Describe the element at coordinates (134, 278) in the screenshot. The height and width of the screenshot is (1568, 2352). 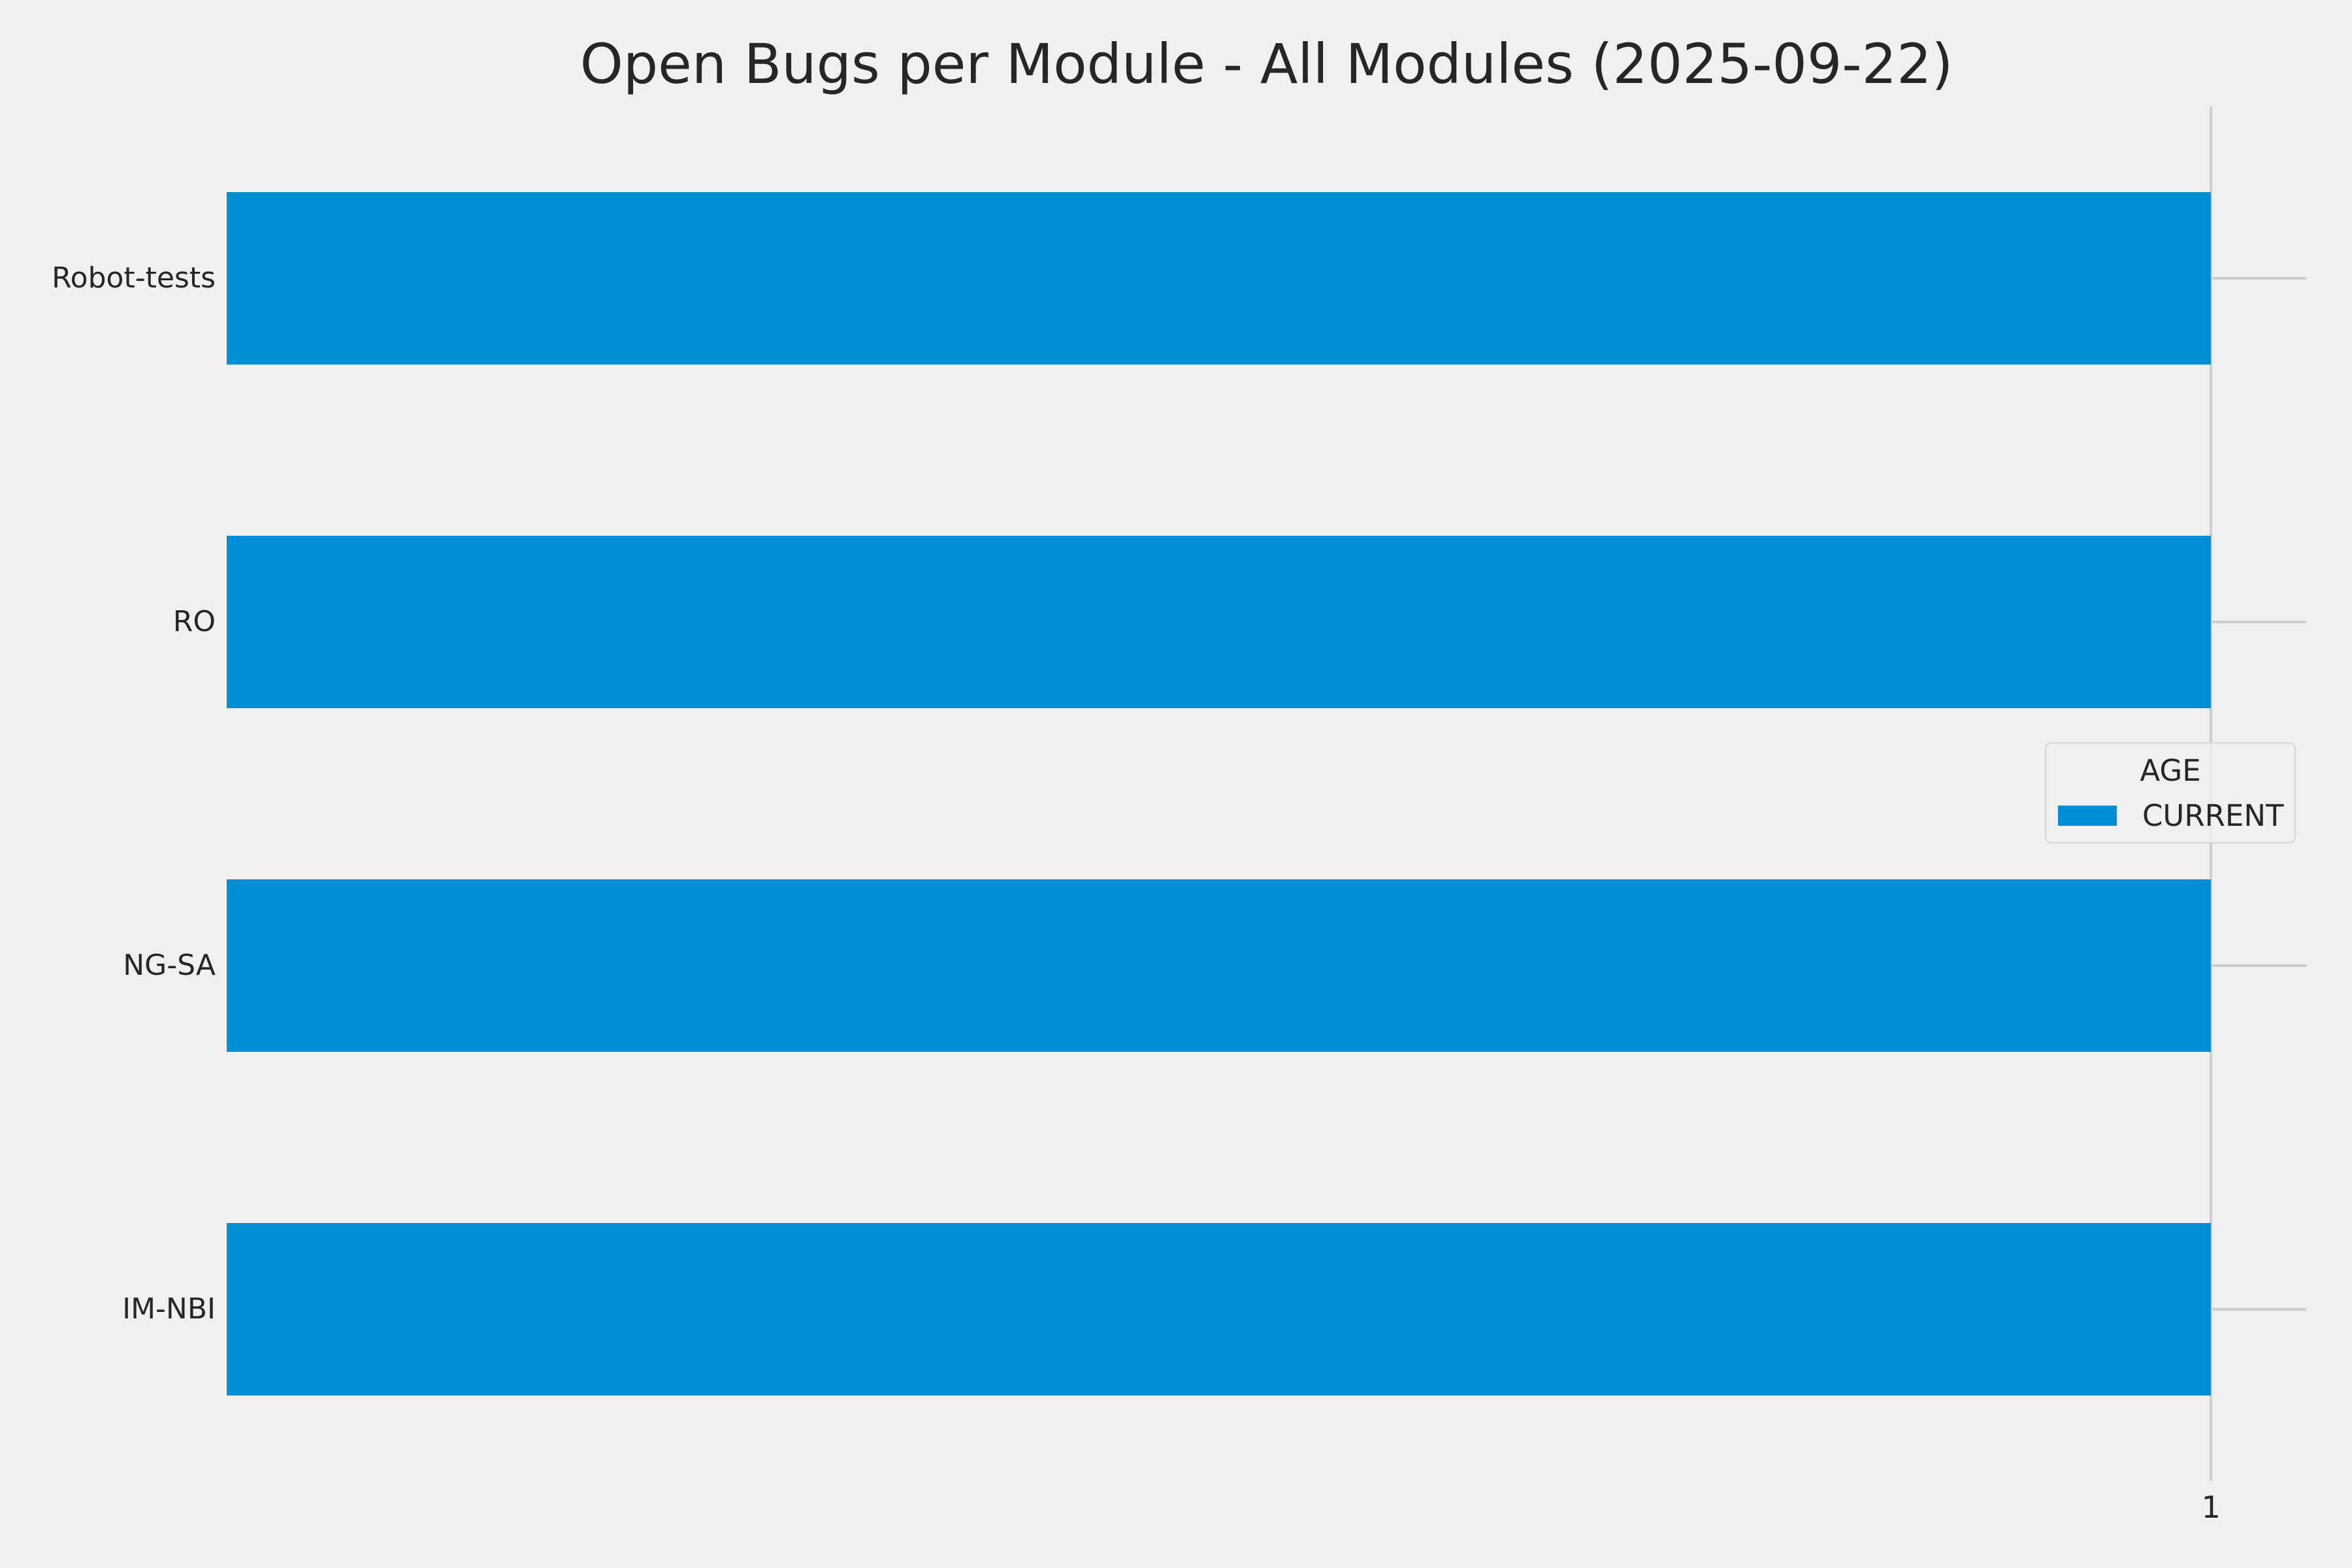
I see `y-tick-label: Robot-tests` at that location.